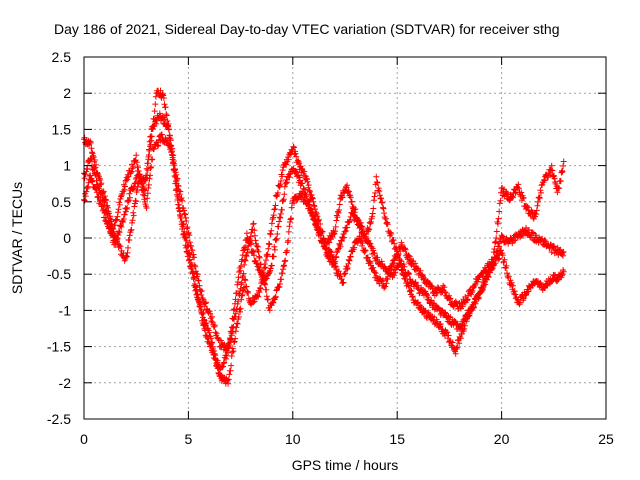  I want to click on y-tick-label: 0.5, so click(62, 202).